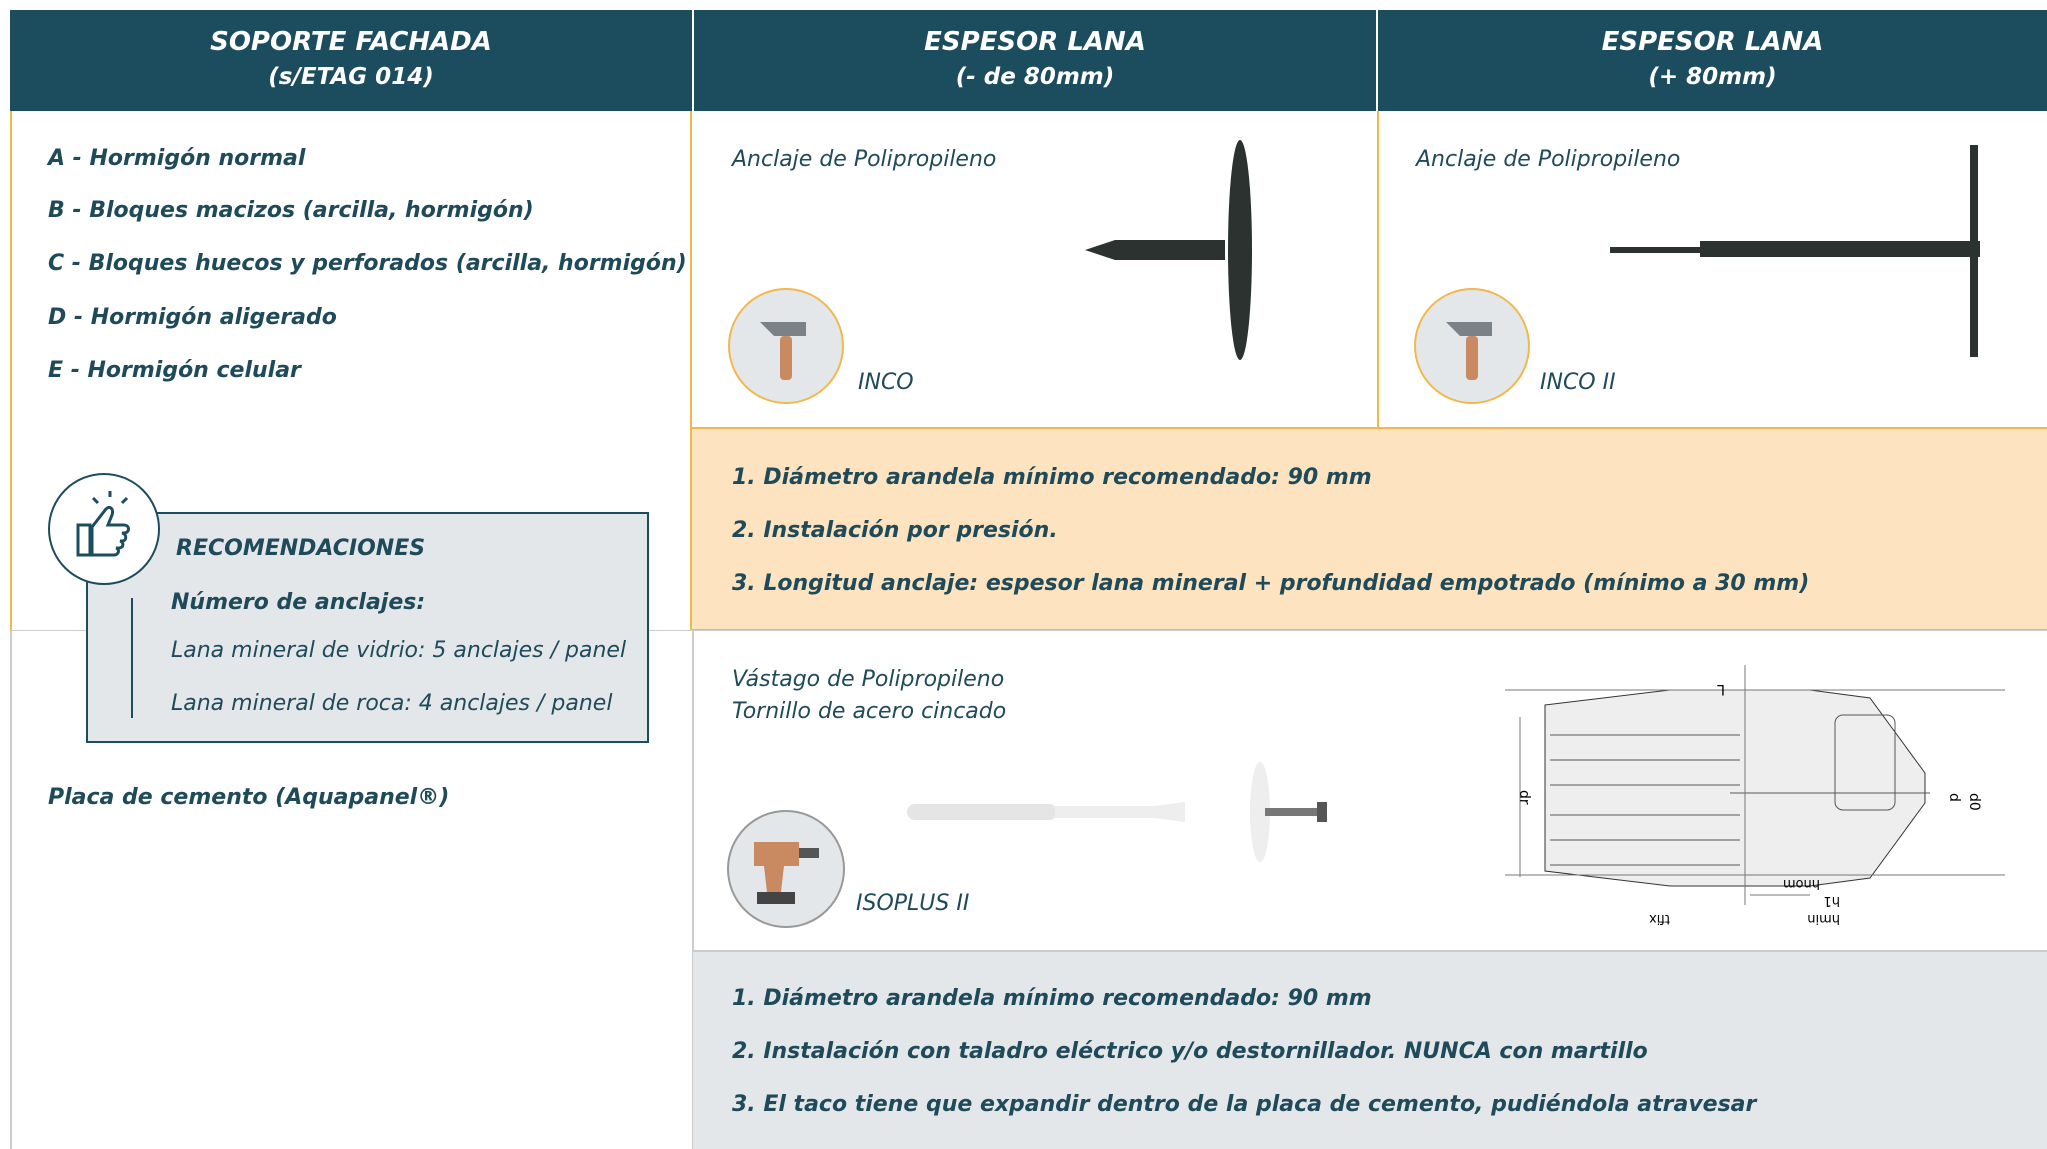 This screenshot has width=2047, height=1149. I want to click on substrate: E - Hormigón celular, so click(174, 370).